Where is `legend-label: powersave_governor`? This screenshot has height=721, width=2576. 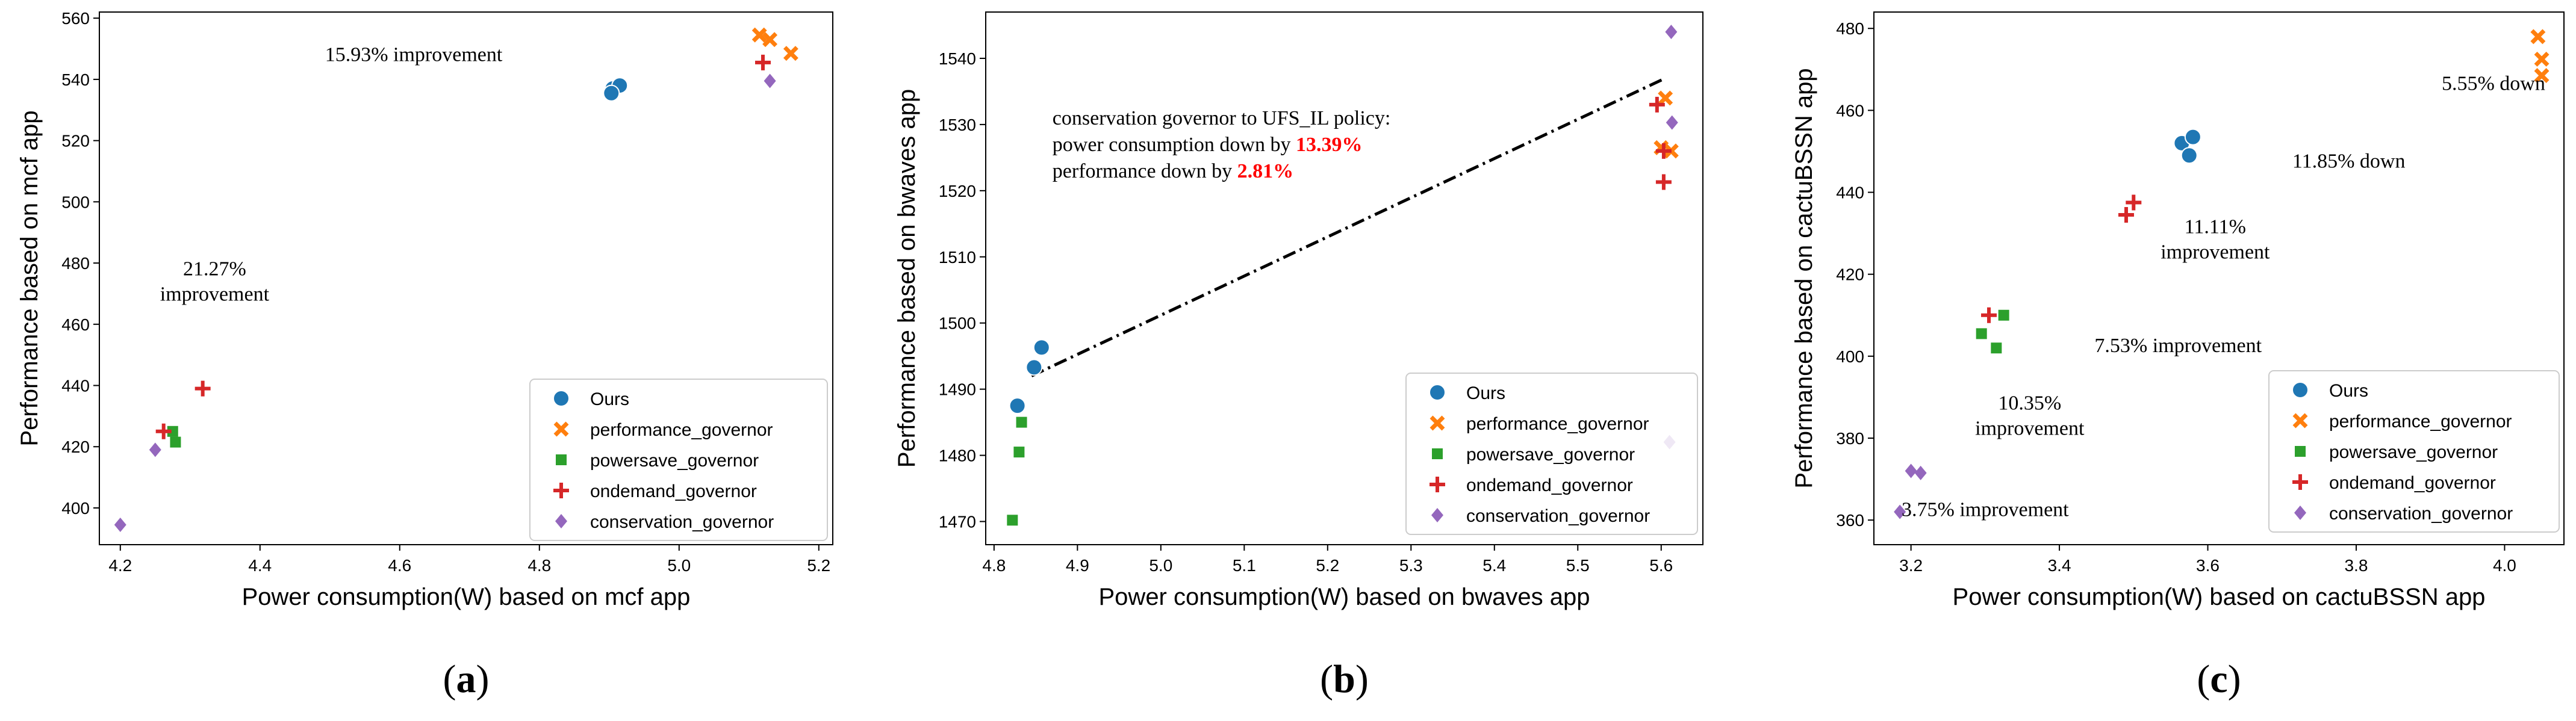
legend-label: powersave_governor is located at coordinates (1550, 455).